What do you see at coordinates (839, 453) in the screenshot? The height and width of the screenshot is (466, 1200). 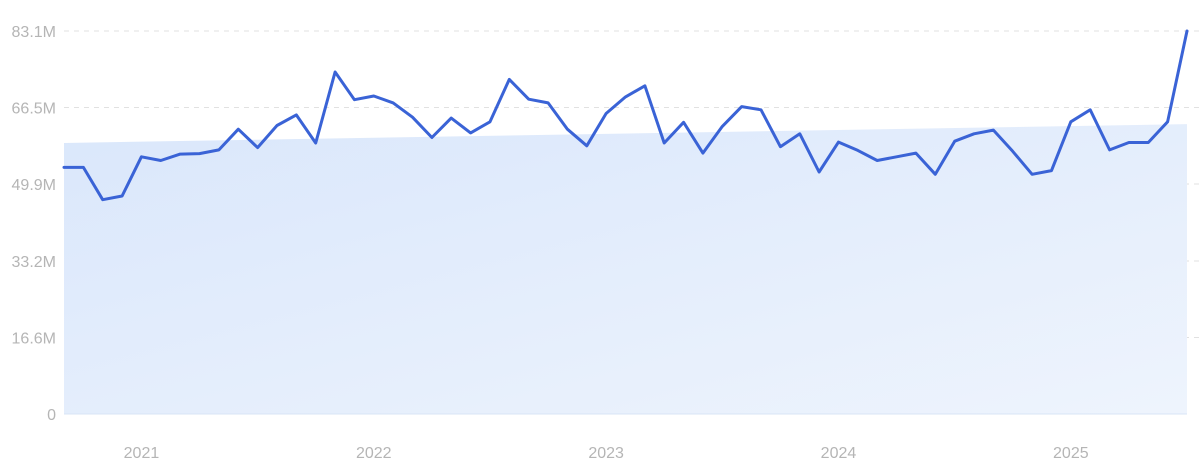 I see `x-tick-label: 2024` at bounding box center [839, 453].